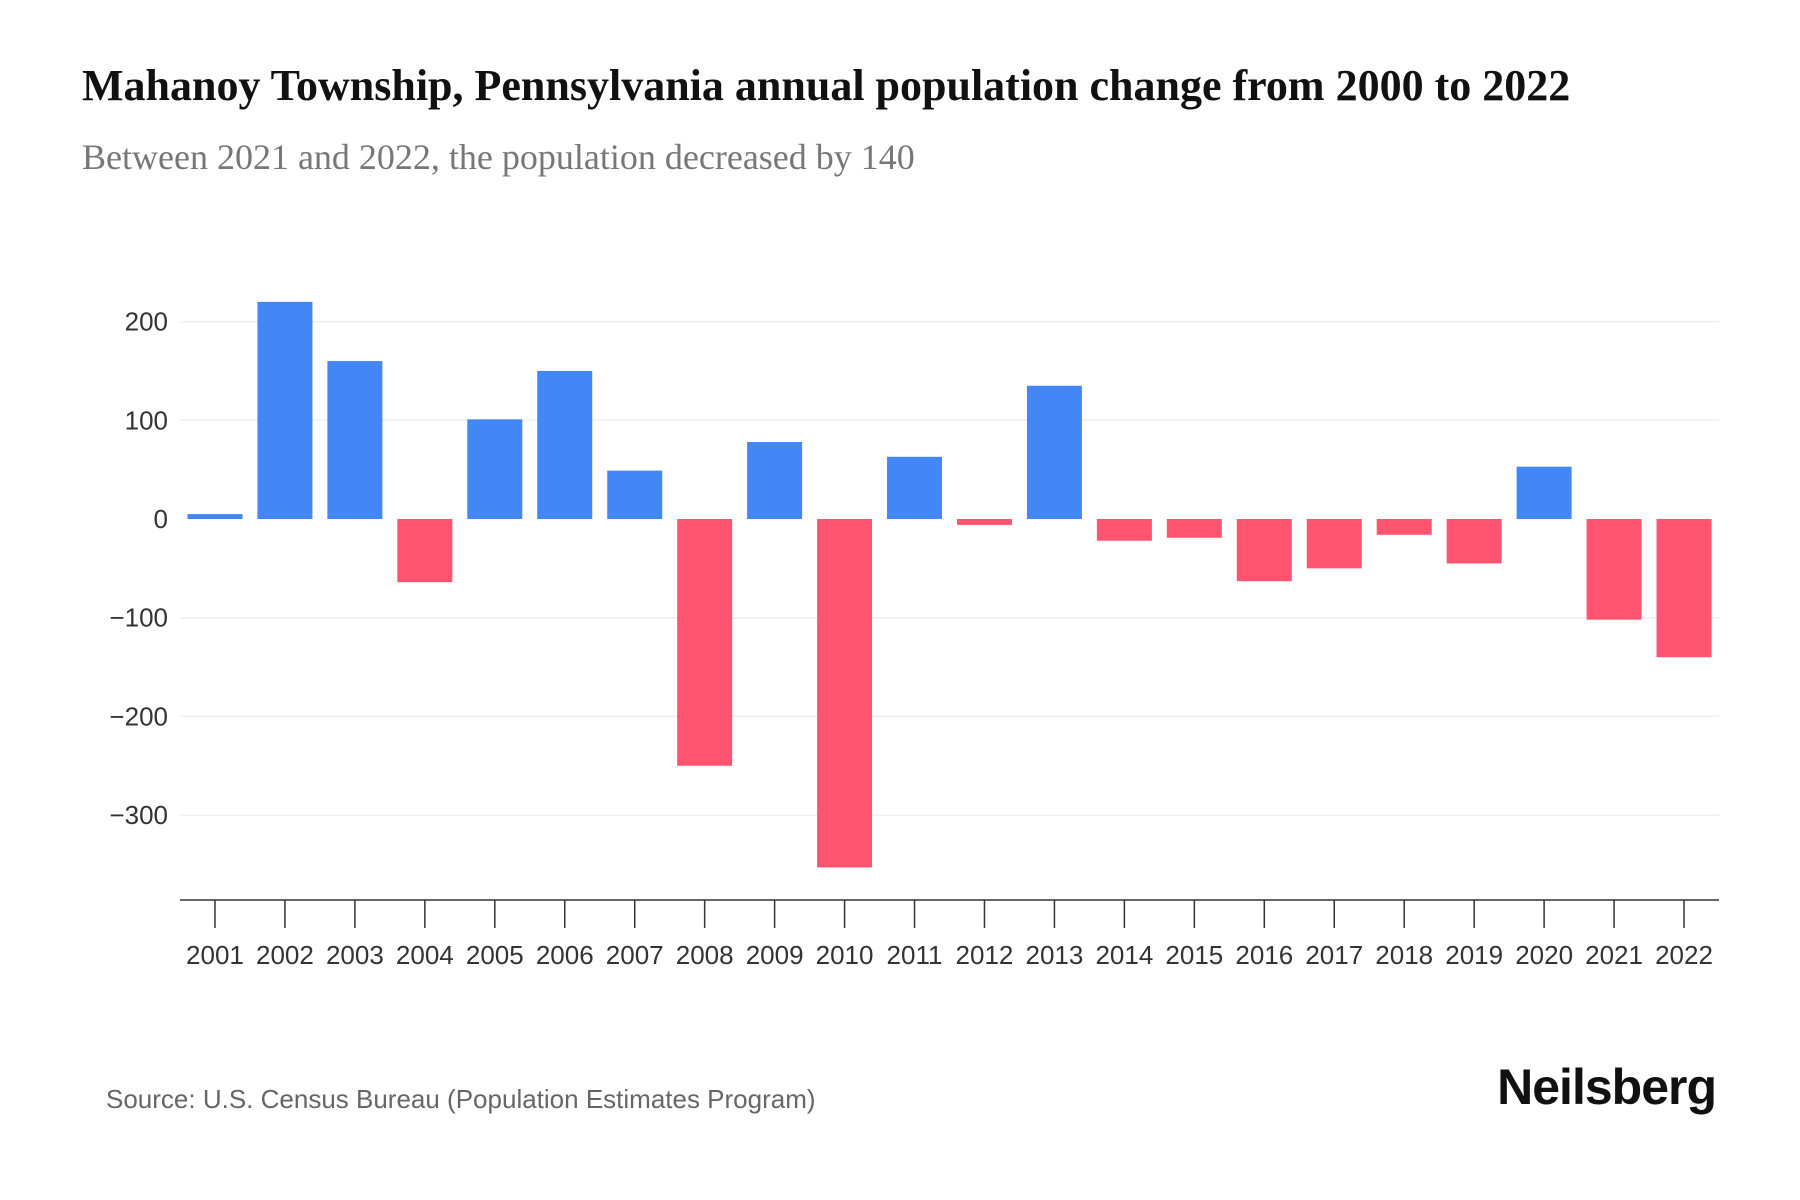  I want to click on bar-2006, so click(565, 444).